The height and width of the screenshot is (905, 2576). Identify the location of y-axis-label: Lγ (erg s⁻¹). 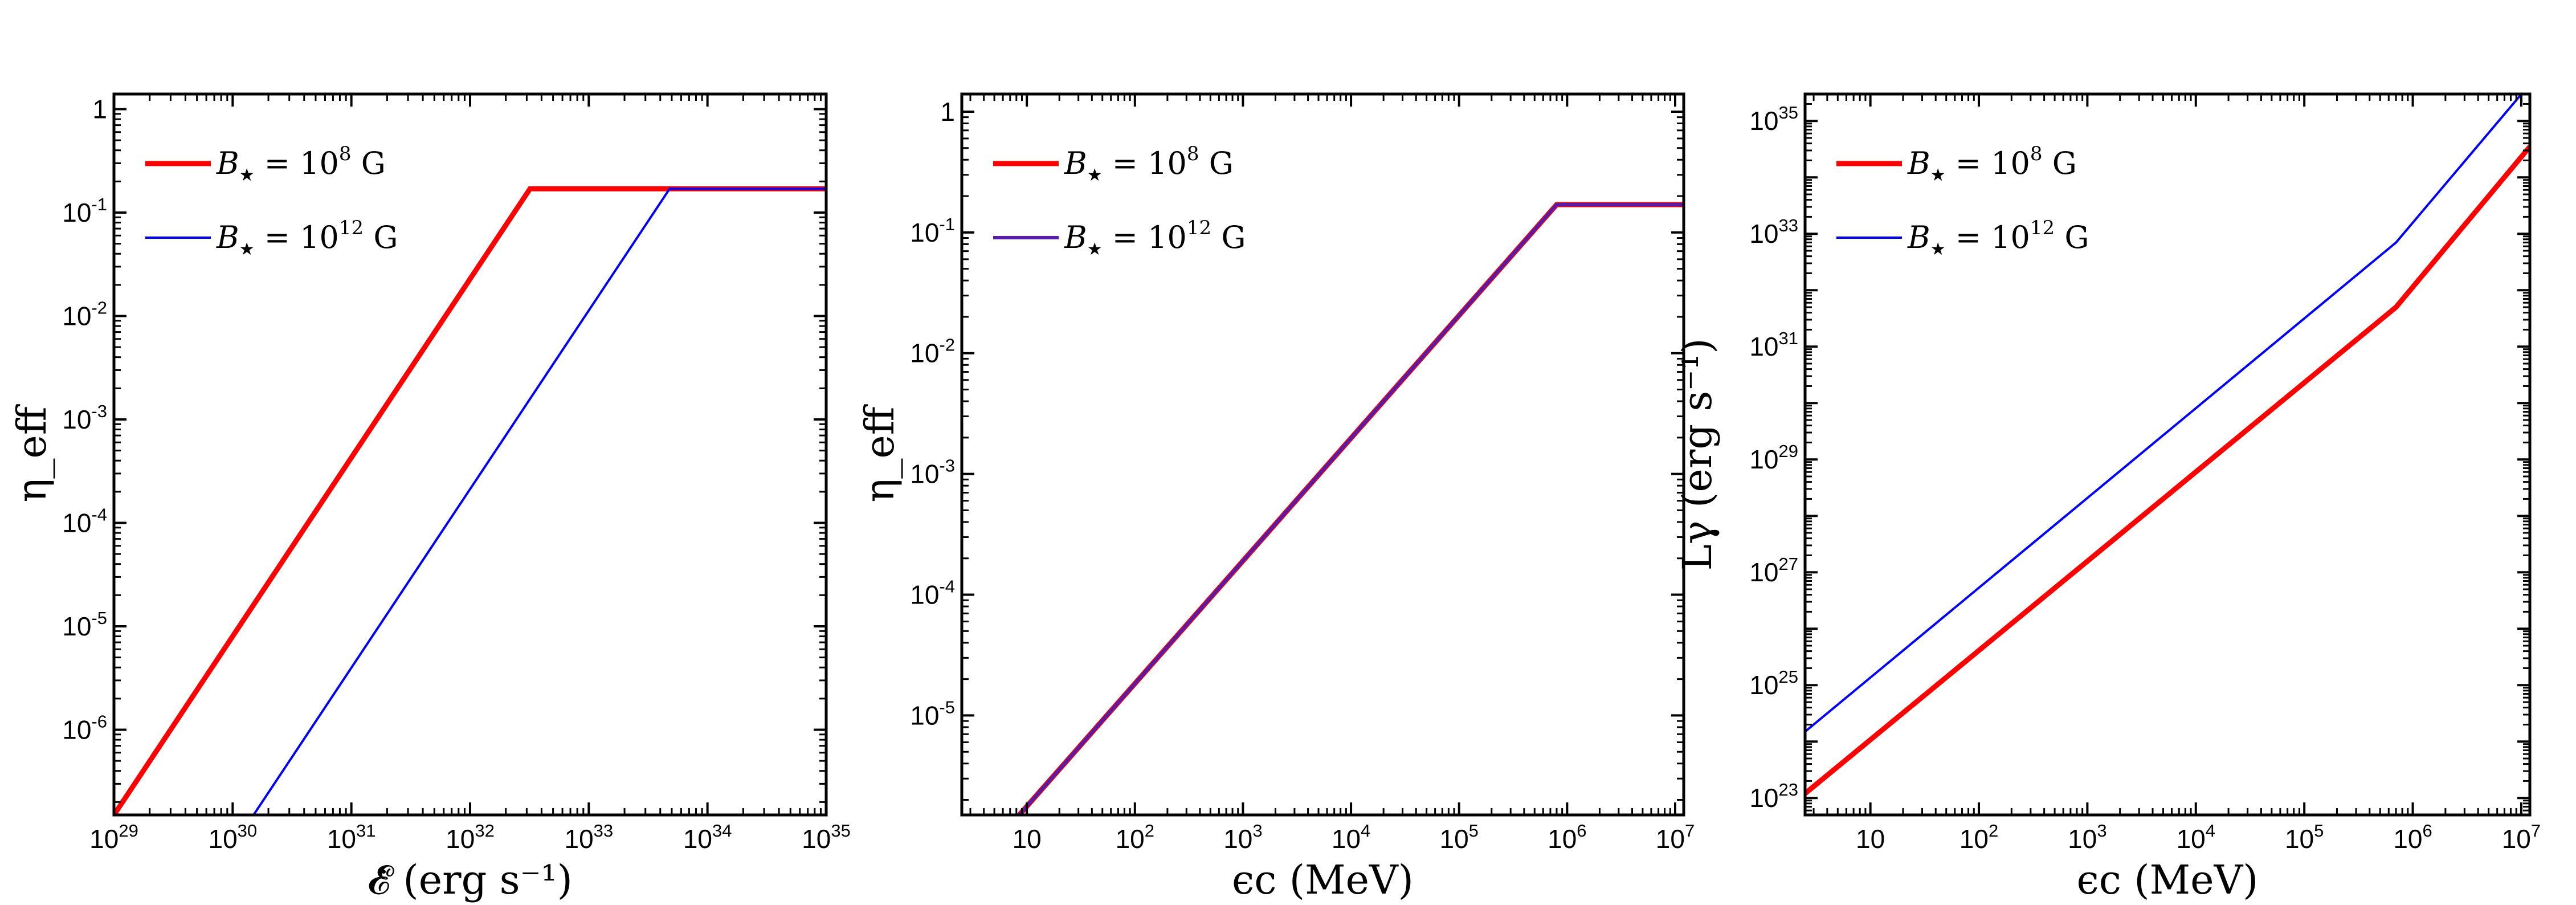
(1697, 454).